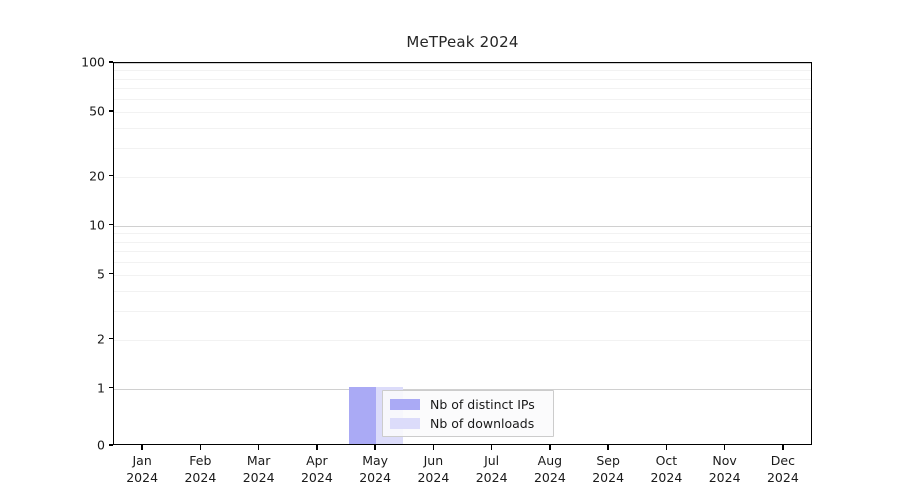 This screenshot has width=900, height=500. Describe the element at coordinates (93, 62) in the screenshot. I see `y-tick-label: 100` at that location.